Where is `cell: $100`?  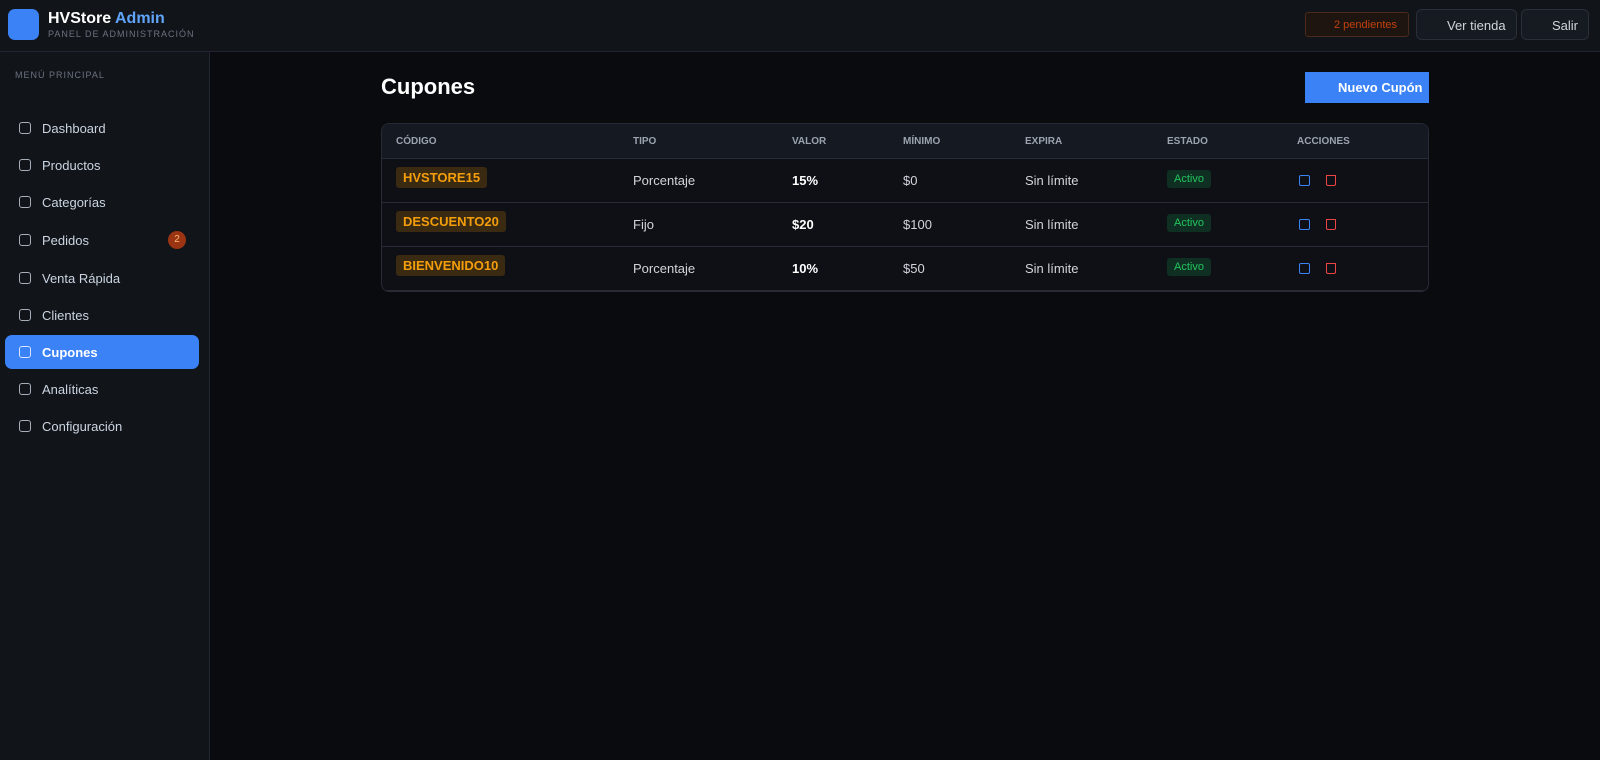
cell: $100 is located at coordinates (917, 224).